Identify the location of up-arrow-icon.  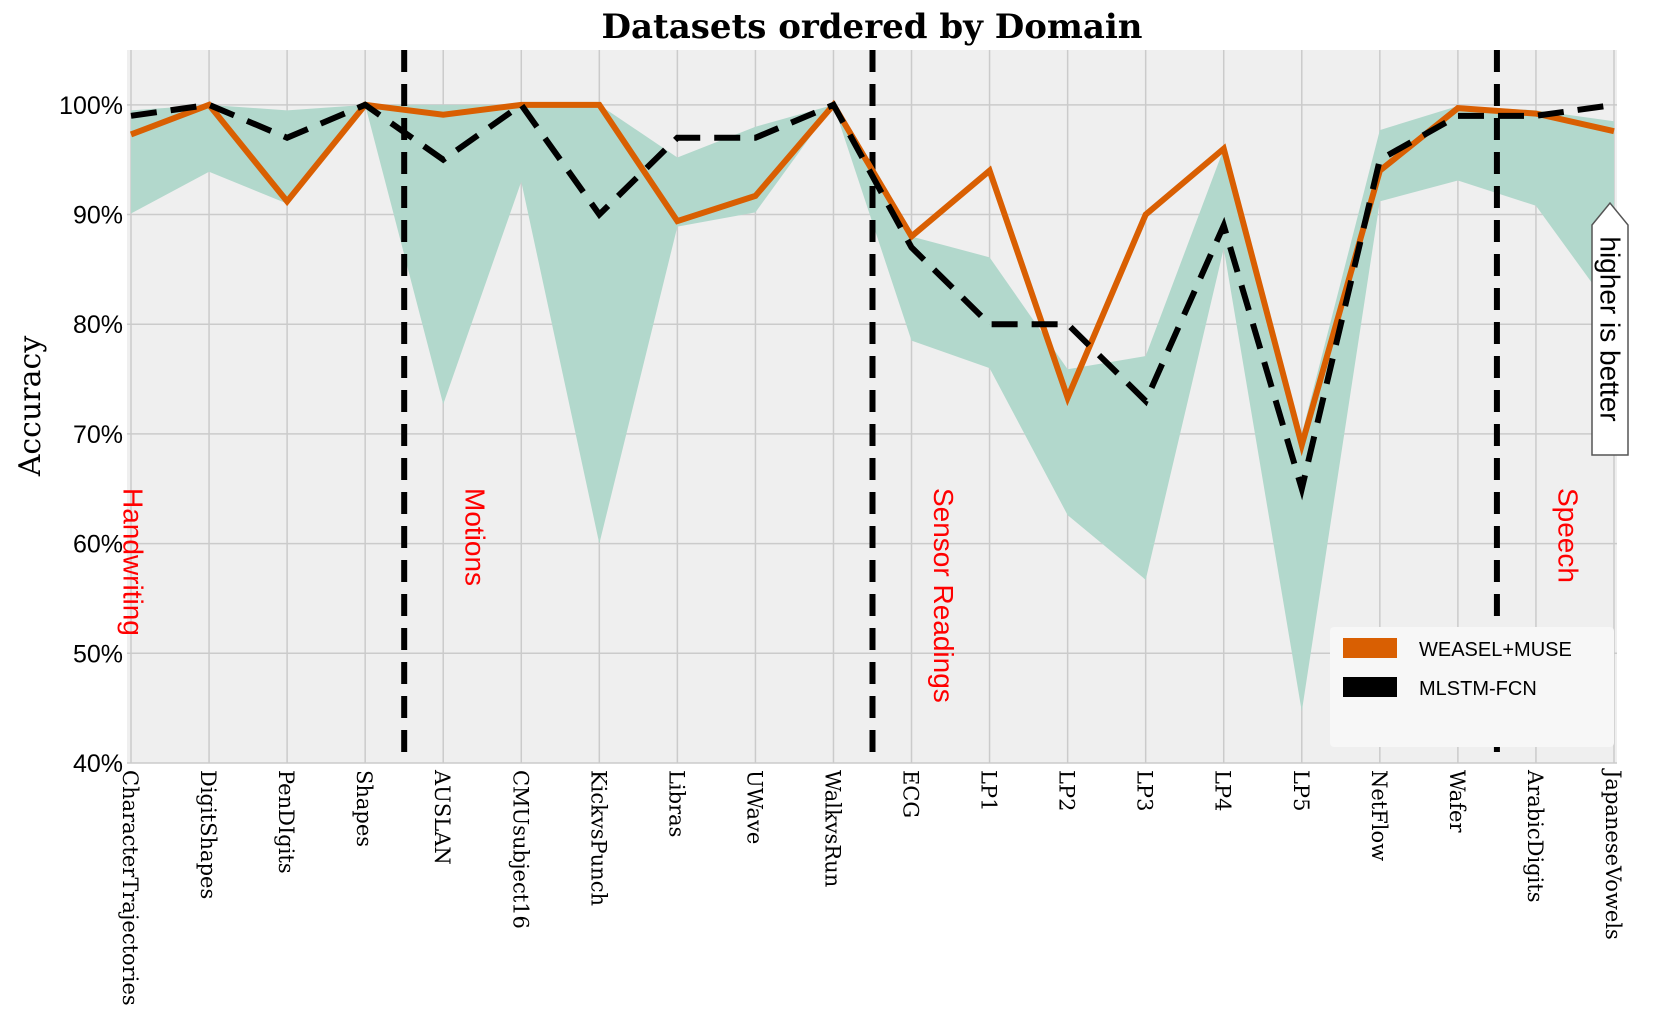
(1610, 328).